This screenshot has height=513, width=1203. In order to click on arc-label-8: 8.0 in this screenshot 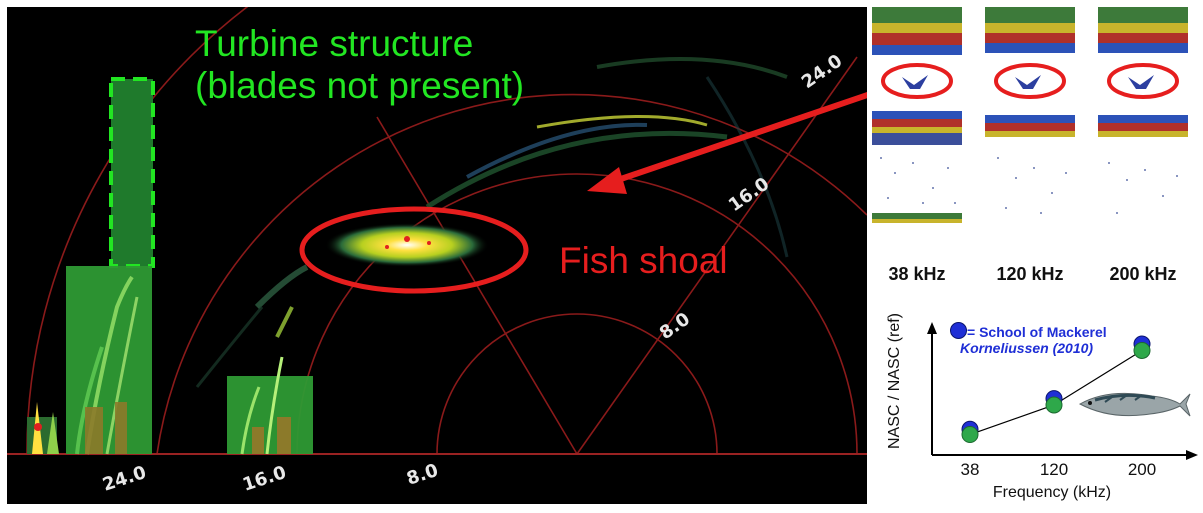, I will do `click(675, 326)`.